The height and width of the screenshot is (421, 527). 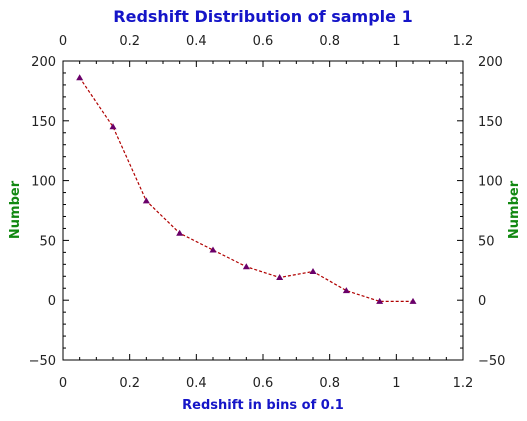 I want to click on x-tick-label-top: 0, so click(x=63, y=41).